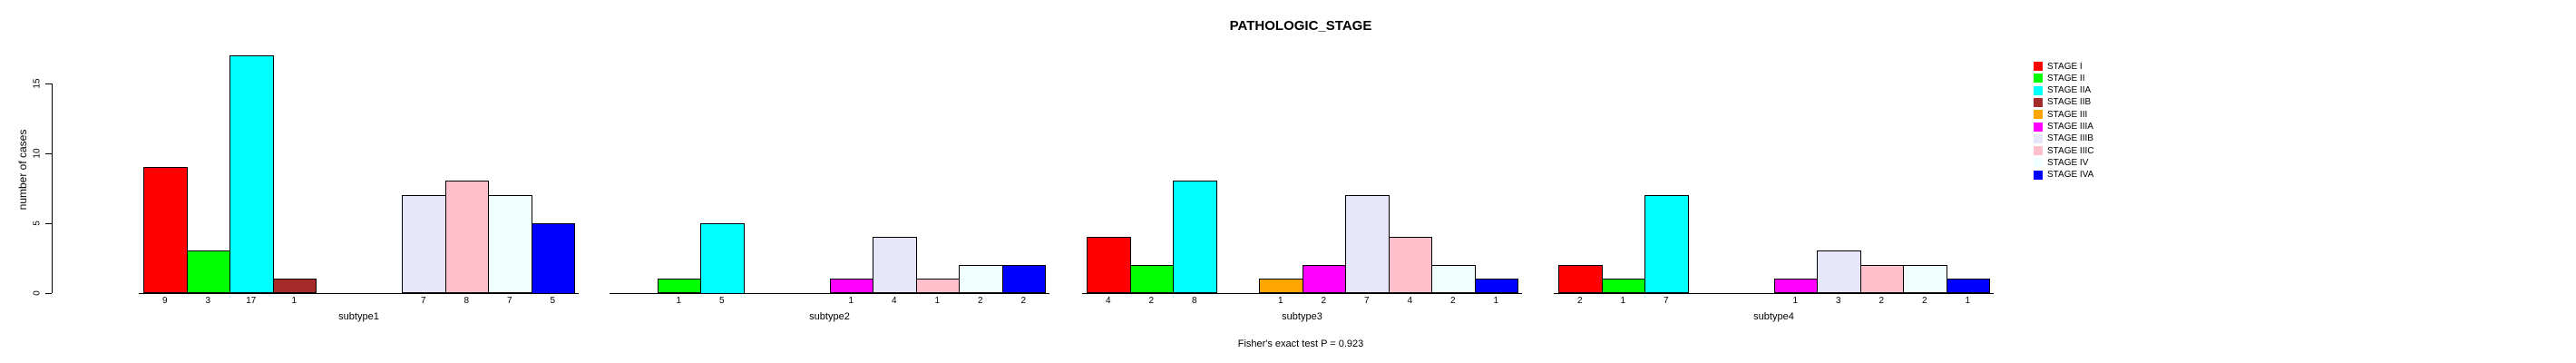 This screenshot has width=2576, height=363. I want to click on group-label: subtype3, so click(1302, 316).